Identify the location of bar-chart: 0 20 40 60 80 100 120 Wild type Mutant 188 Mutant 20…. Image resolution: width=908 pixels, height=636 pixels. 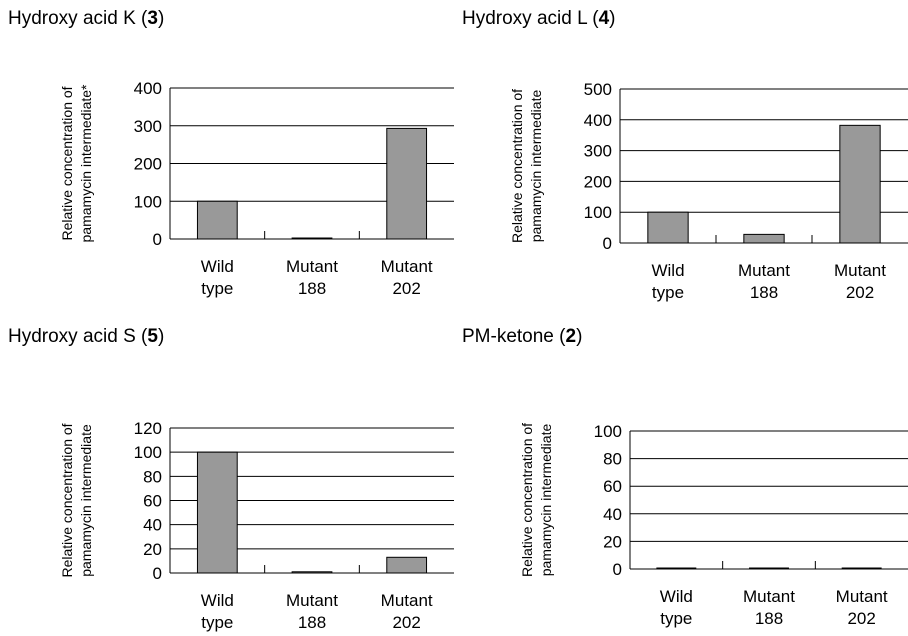
(256, 525).